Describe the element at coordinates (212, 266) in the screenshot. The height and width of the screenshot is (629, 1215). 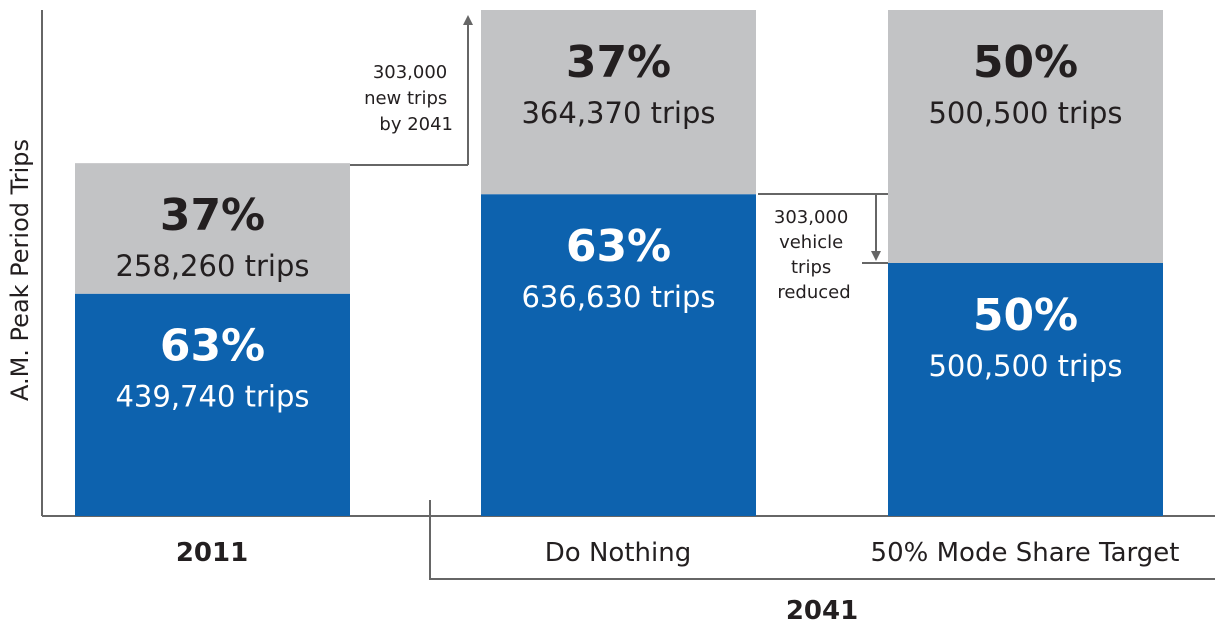
I see `trips-label-2011-upper: 258,260 trips` at that location.